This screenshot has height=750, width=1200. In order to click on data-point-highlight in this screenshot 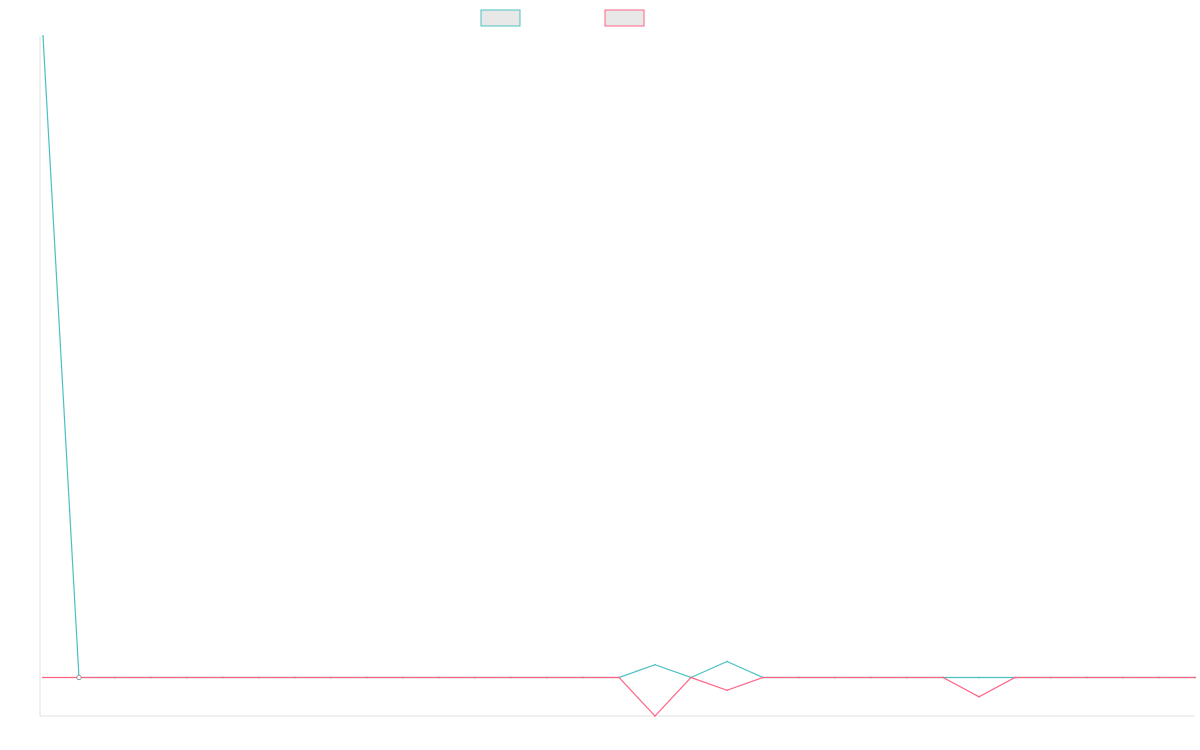, I will do `click(79, 677)`.